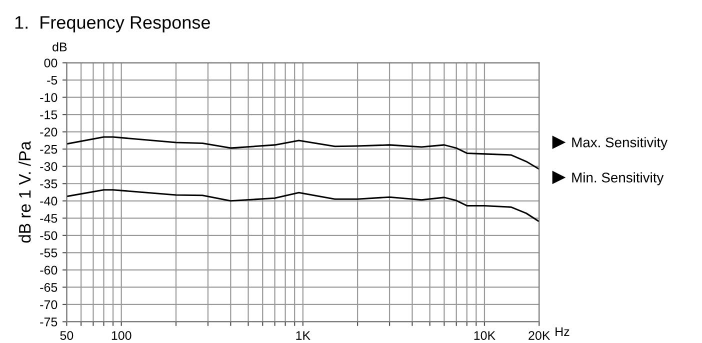 The width and height of the screenshot is (702, 343). What do you see at coordinates (49, 167) in the screenshot?
I see `y-tick-label: -30` at bounding box center [49, 167].